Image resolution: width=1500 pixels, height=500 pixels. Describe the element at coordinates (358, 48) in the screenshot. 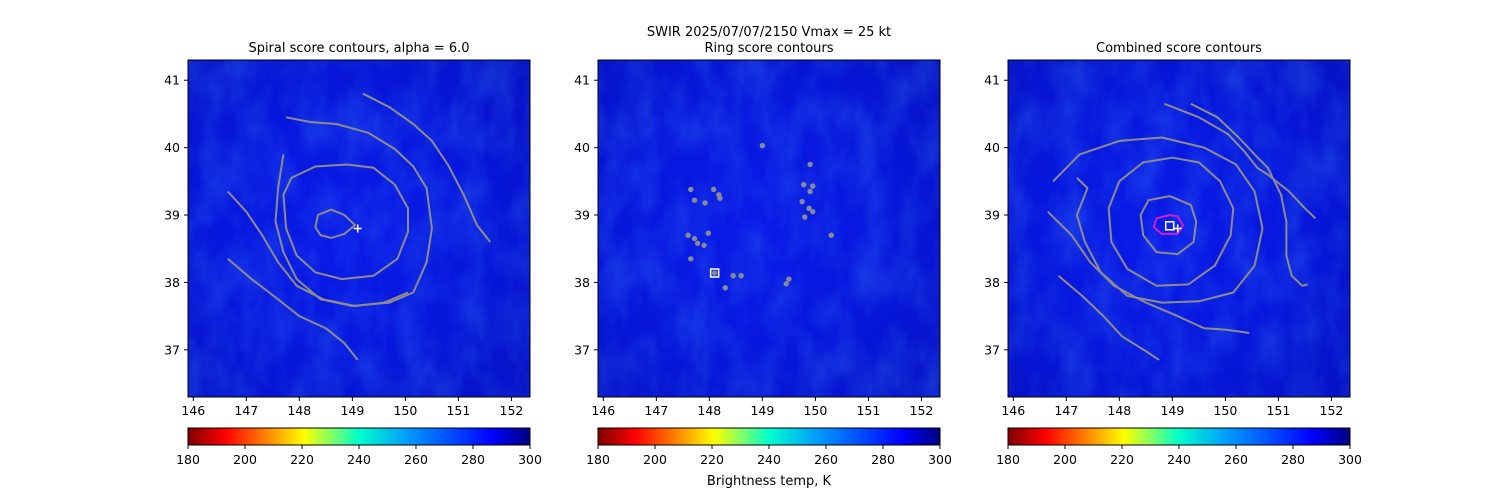

I see `panel-title: Spiral score contours, alpha = 6.0` at that location.